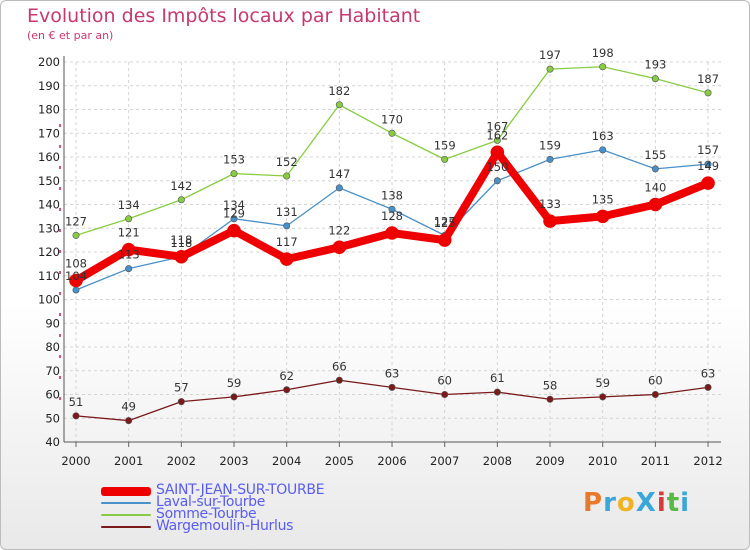 The width and height of the screenshot is (750, 550). I want to click on y-tick-label: 180, so click(49, 110).